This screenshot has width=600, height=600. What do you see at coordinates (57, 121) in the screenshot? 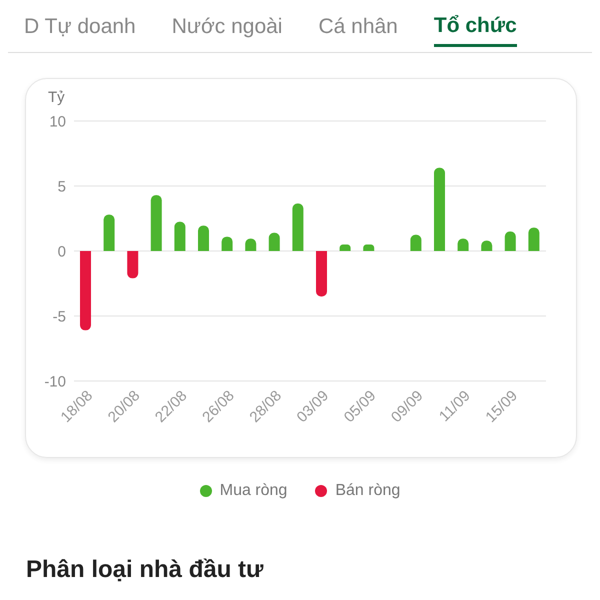
I see `y-tick-label: 10` at bounding box center [57, 121].